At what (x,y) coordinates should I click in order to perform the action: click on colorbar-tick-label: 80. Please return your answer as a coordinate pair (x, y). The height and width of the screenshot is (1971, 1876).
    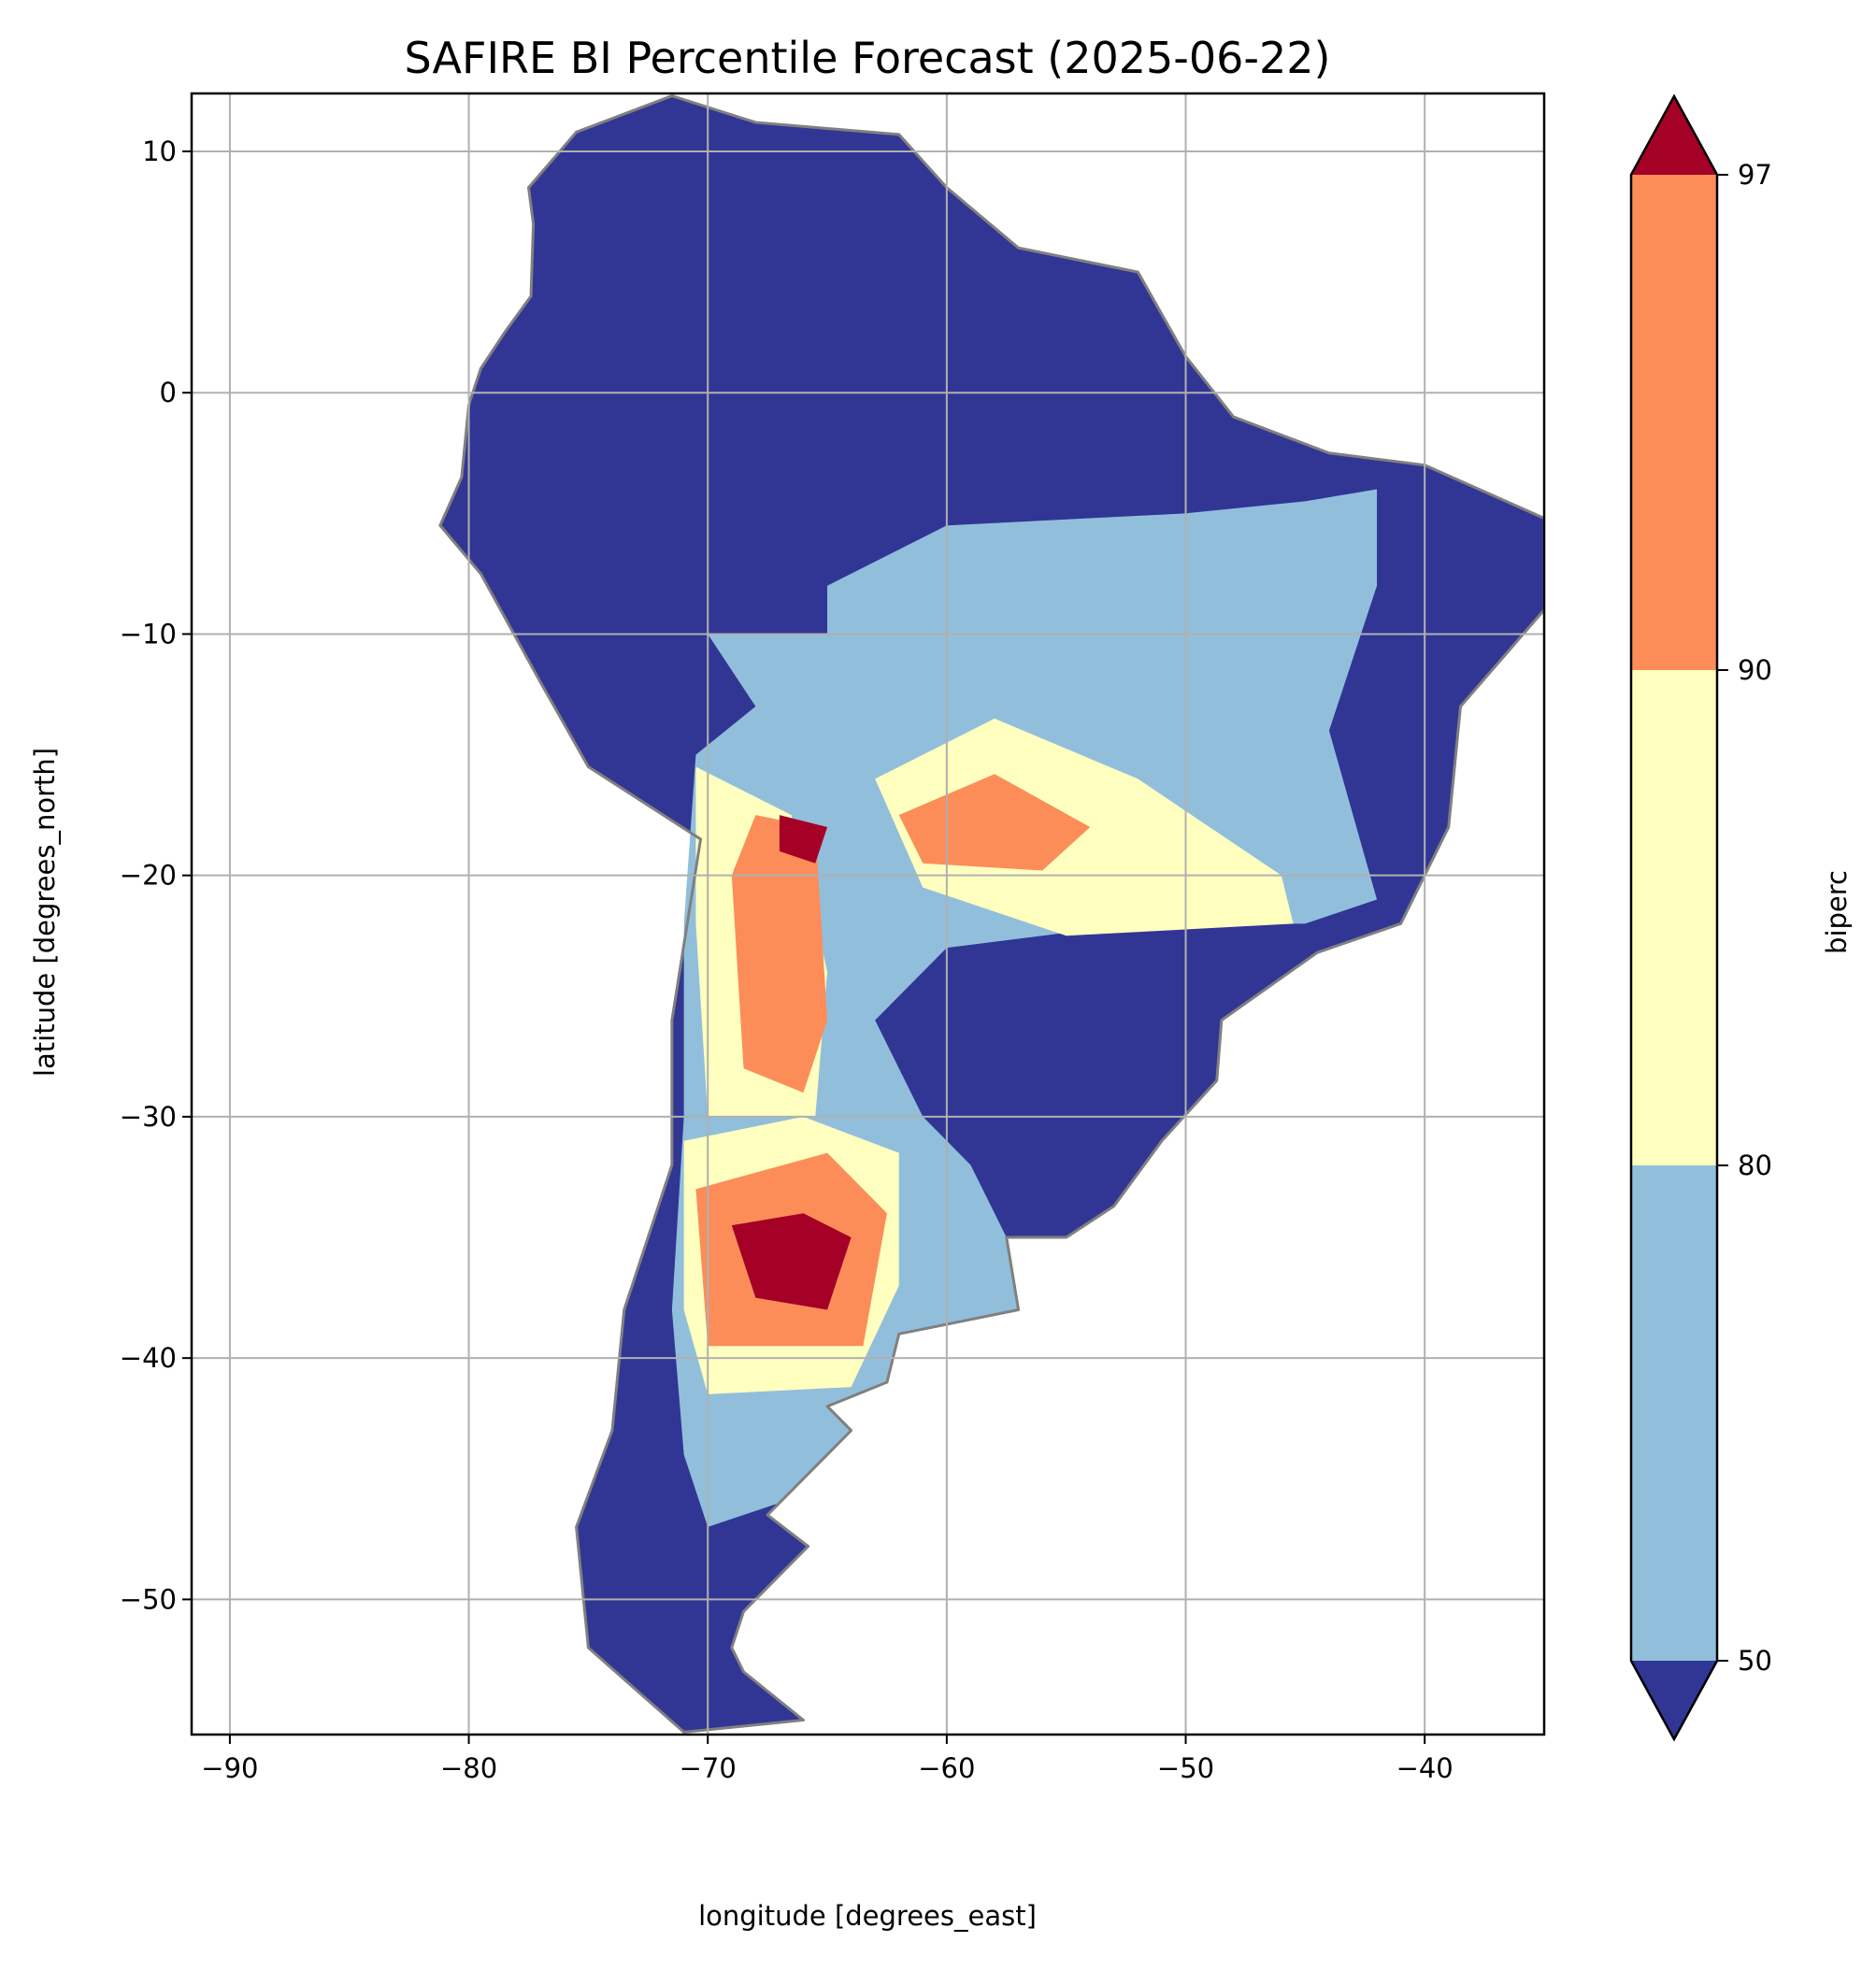
    Looking at the image, I should click on (1755, 1165).